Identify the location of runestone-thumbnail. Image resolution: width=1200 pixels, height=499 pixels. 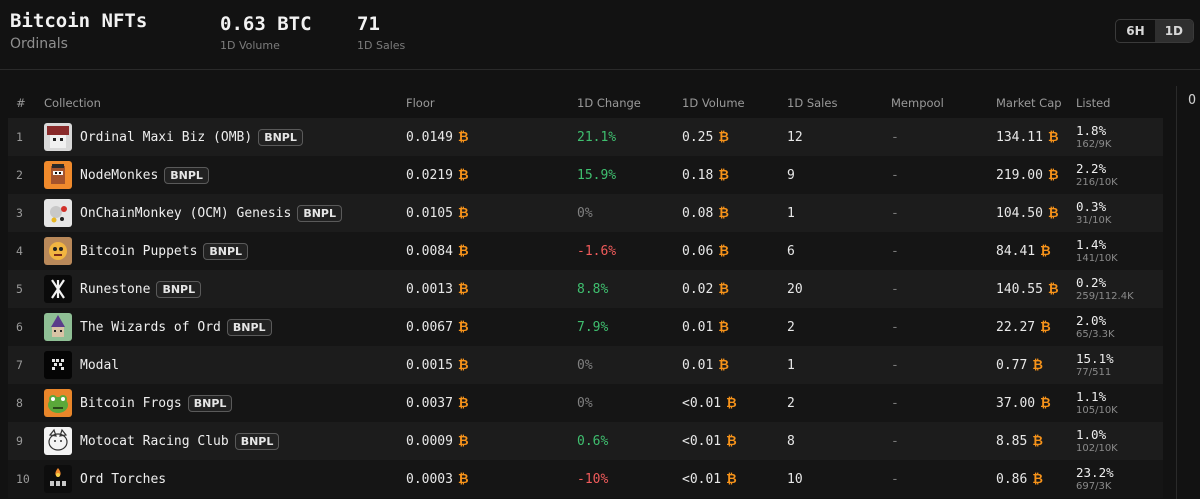
(58, 289).